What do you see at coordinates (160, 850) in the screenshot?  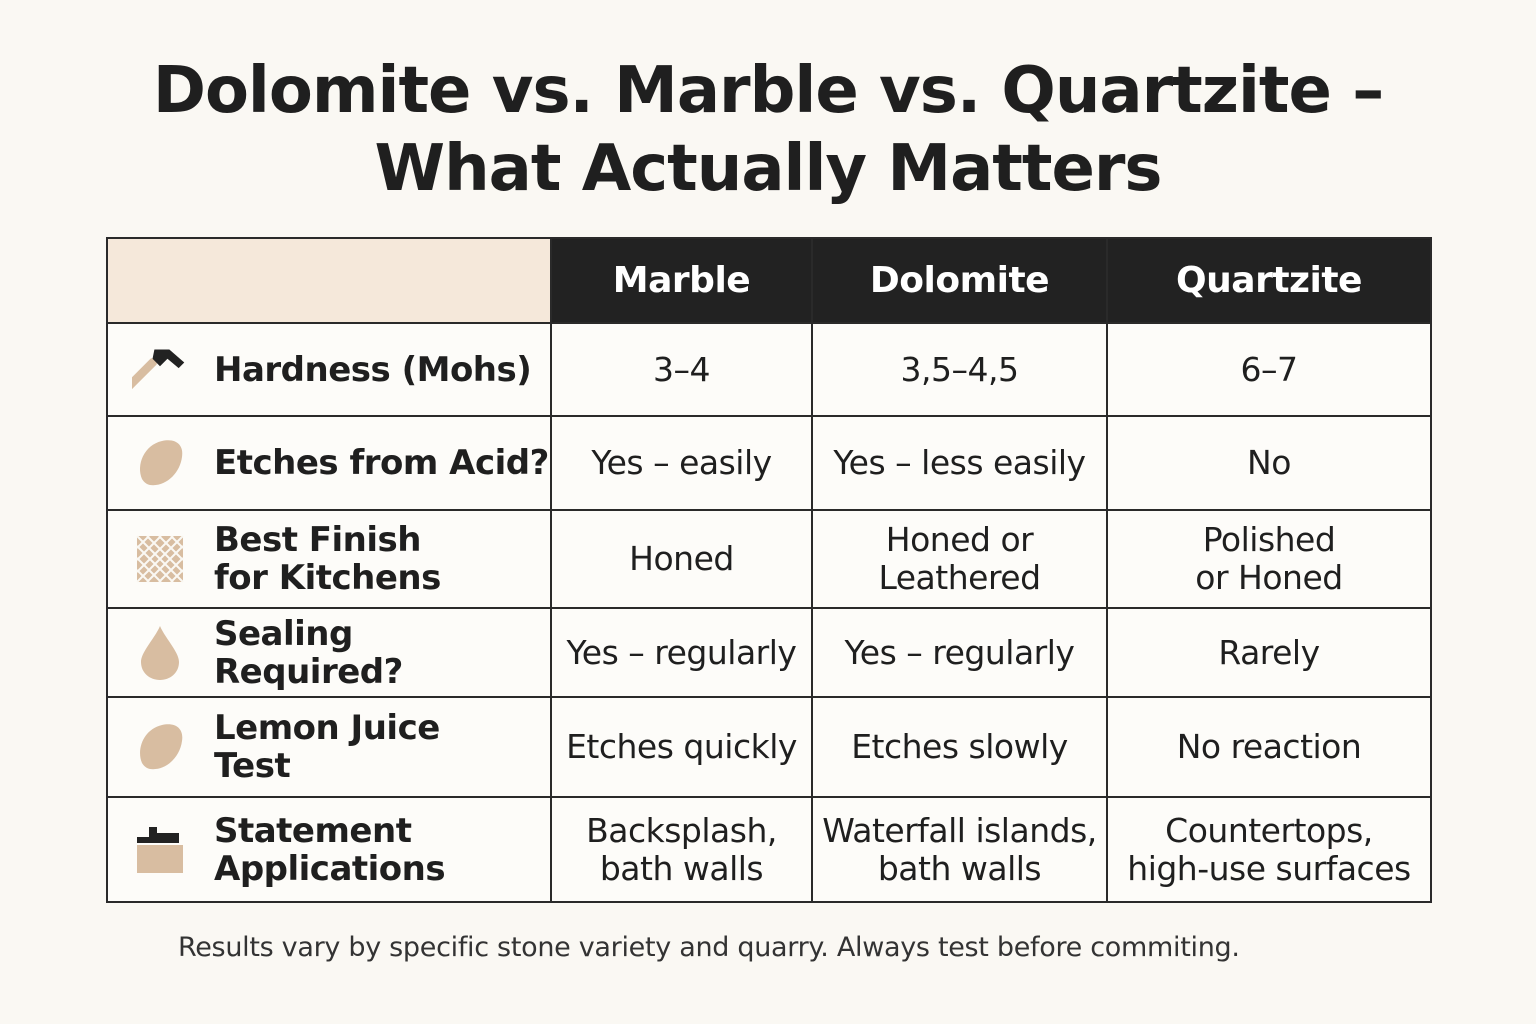 I see `countertop-icon` at bounding box center [160, 850].